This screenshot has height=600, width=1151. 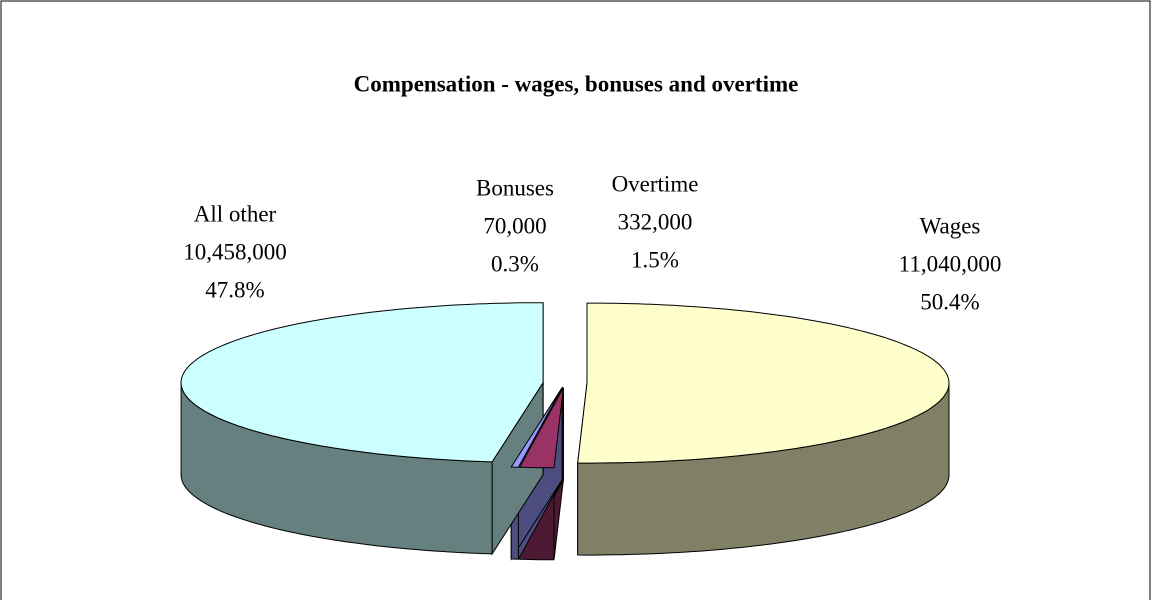 What do you see at coordinates (655, 221) in the screenshot?
I see `slice-label-value: 332,000` at bounding box center [655, 221].